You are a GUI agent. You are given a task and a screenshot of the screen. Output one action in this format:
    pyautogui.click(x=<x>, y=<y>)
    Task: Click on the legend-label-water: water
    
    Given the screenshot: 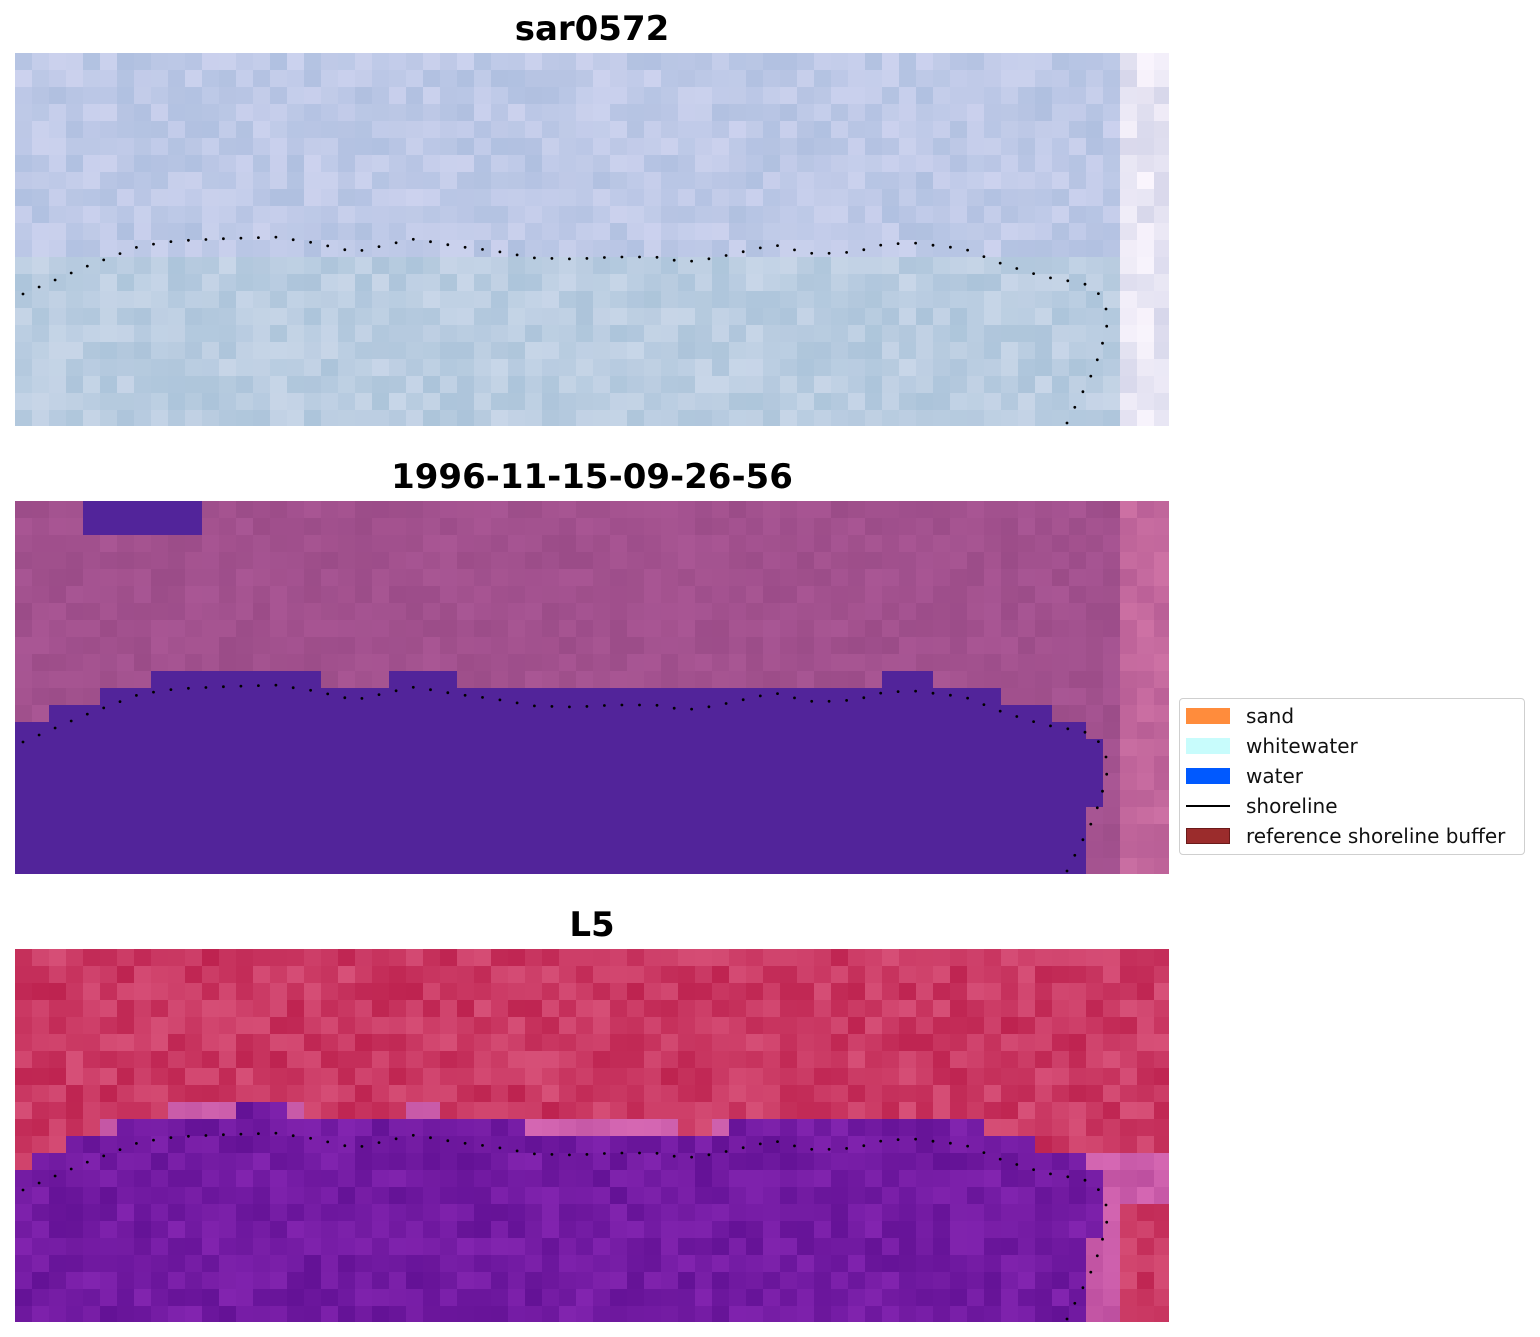 What is the action you would take?
    pyautogui.click(x=1274, y=776)
    